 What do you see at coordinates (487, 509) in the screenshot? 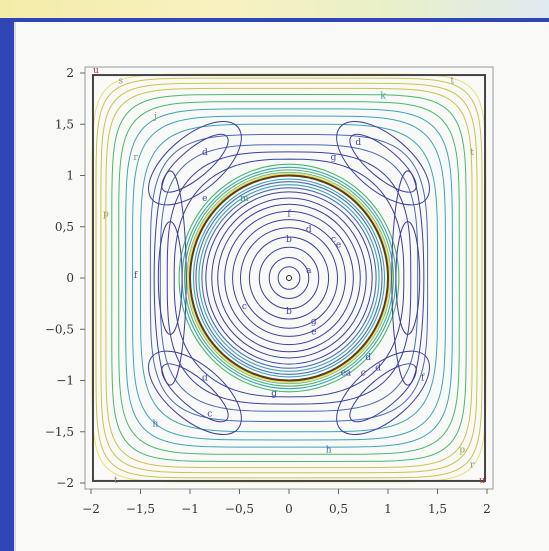
I see `x-tick-label: 2` at bounding box center [487, 509].